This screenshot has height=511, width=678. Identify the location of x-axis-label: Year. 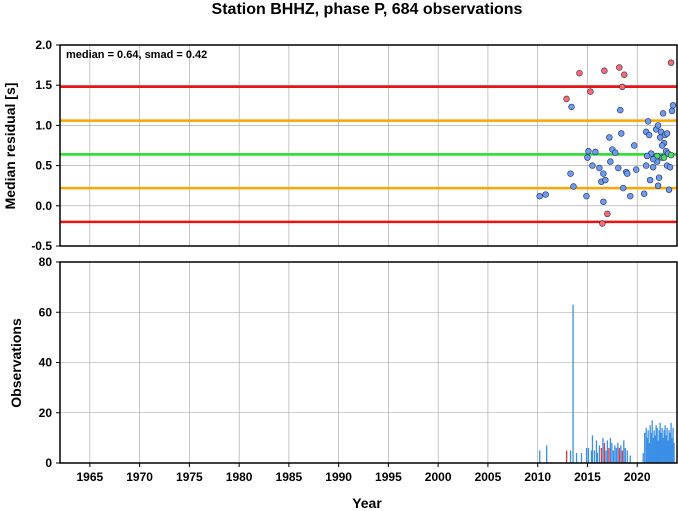
(367, 503).